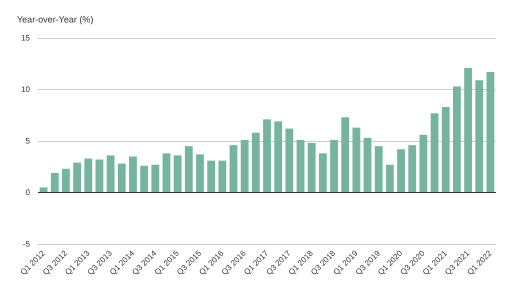 The width and height of the screenshot is (512, 308). Describe the element at coordinates (26, 89) in the screenshot. I see `y-tick-label: 10` at that location.